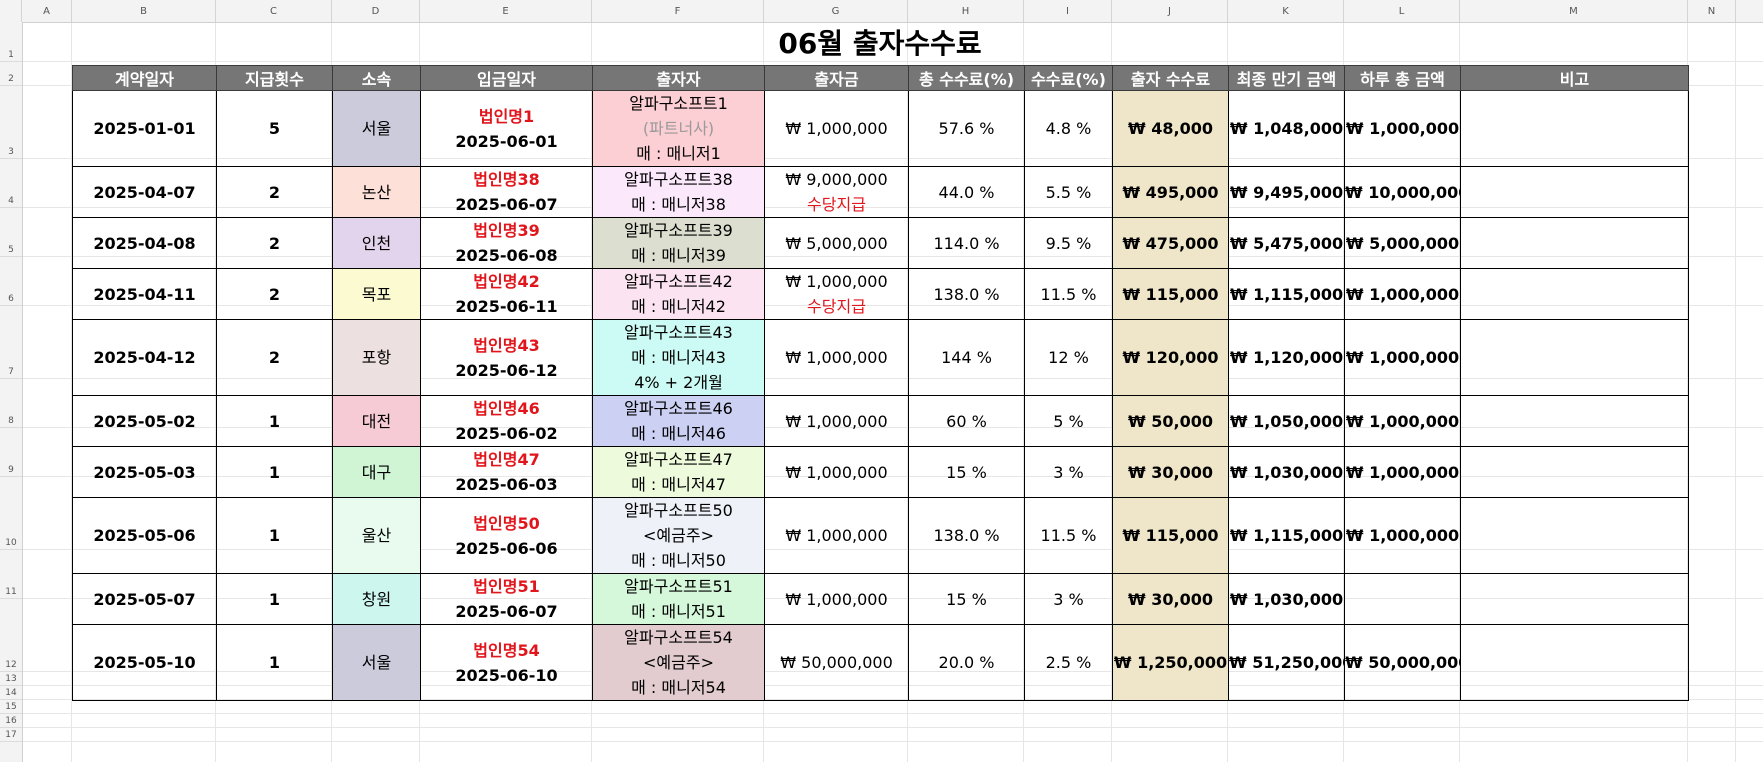  Describe the element at coordinates (678, 472) in the screenshot. I see `investor-cell: 알파구소프트47 매 : 매니저47` at that location.